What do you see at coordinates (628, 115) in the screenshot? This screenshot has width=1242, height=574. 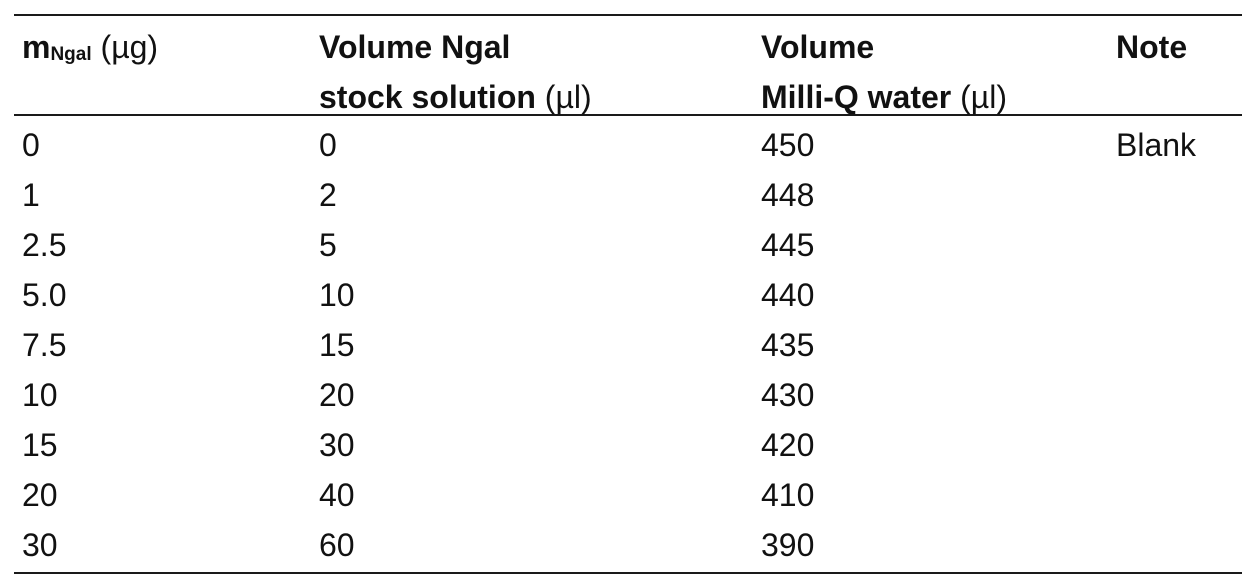 I see `header-rule` at bounding box center [628, 115].